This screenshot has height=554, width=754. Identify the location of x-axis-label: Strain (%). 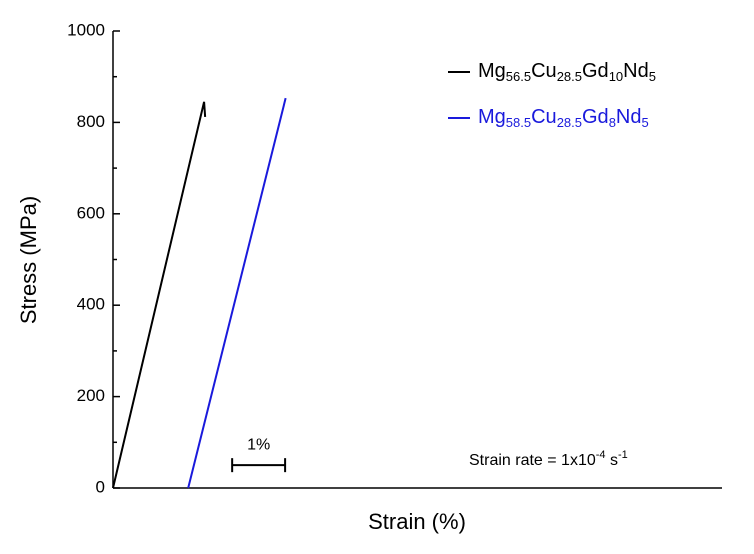
(417, 521).